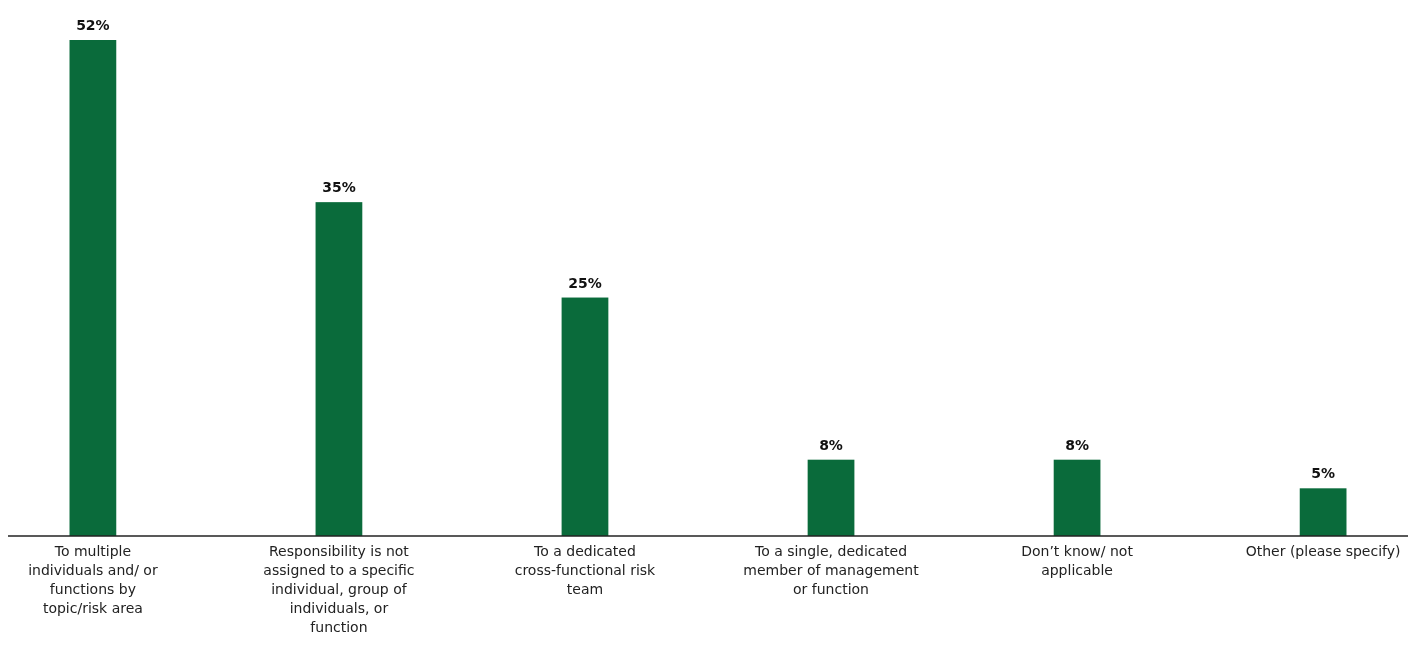 Image resolution: width=1416 pixels, height=664 pixels. I want to click on x-tick-label: Responsibility is not assigned to a specific individual, group of individuals, or function, so click(339, 589).